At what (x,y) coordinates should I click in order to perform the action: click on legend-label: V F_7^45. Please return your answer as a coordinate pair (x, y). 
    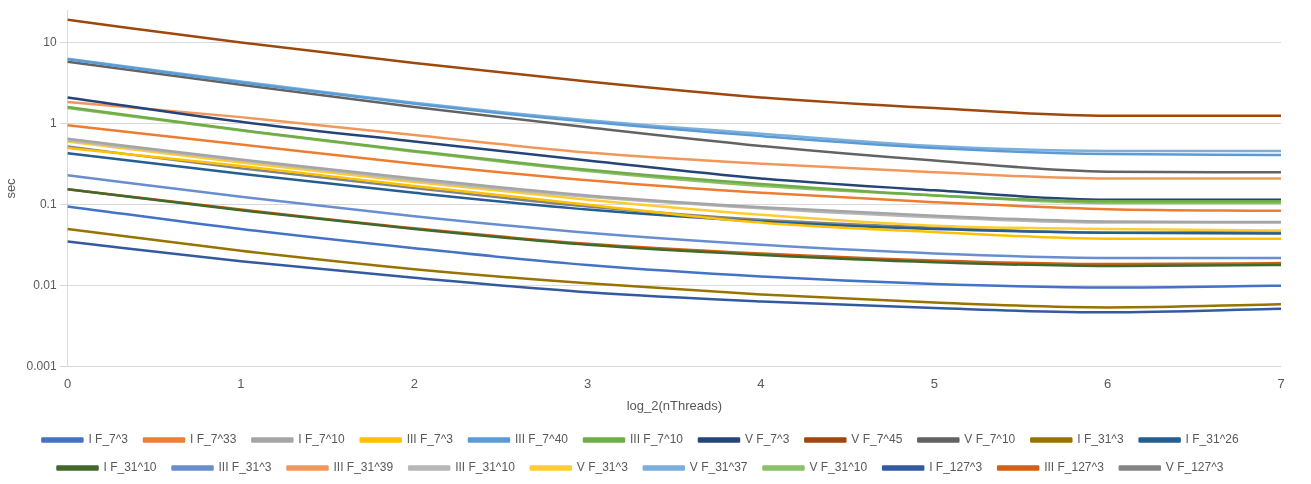
    Looking at the image, I should click on (877, 439).